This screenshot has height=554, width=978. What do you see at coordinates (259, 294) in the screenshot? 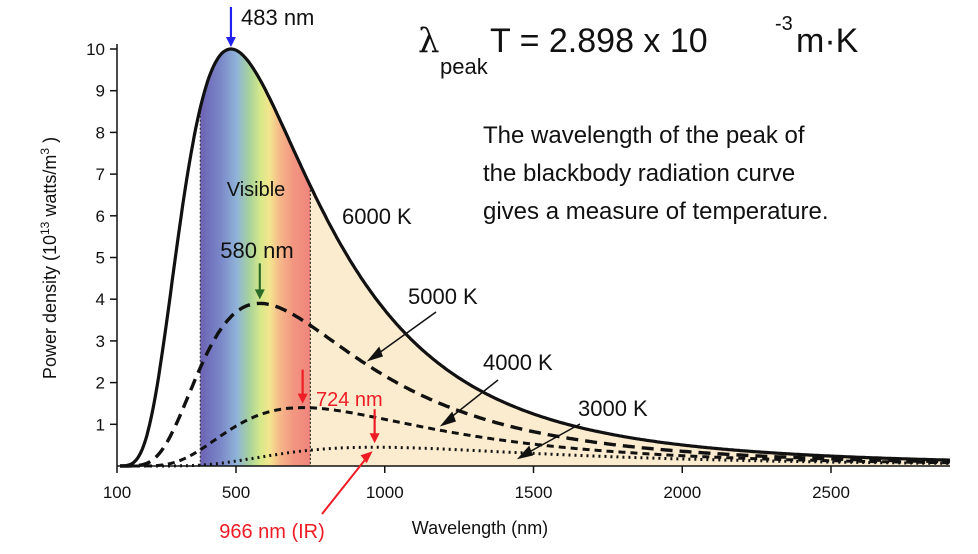
I see `peak-5000-arrow-head` at bounding box center [259, 294].